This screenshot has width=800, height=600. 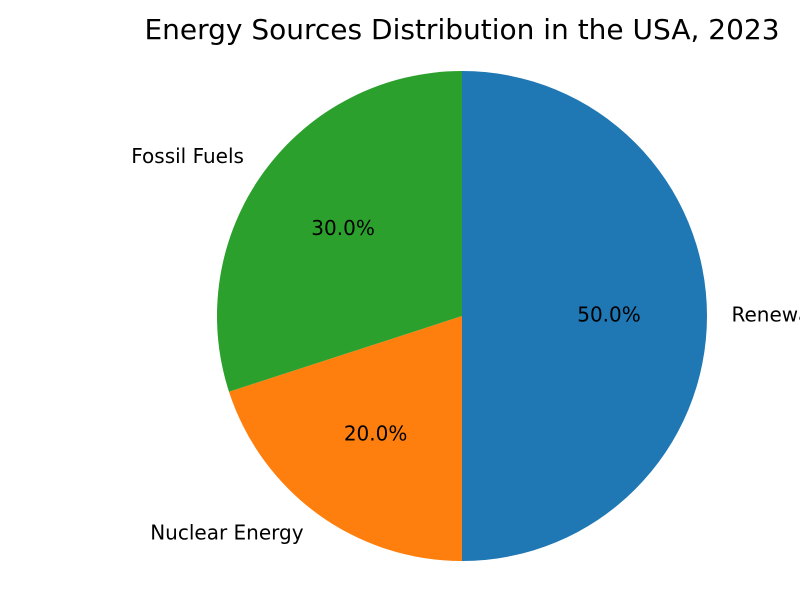 I want to click on slice-label-fossil-fuels: Fossil Fuels, so click(x=187, y=156).